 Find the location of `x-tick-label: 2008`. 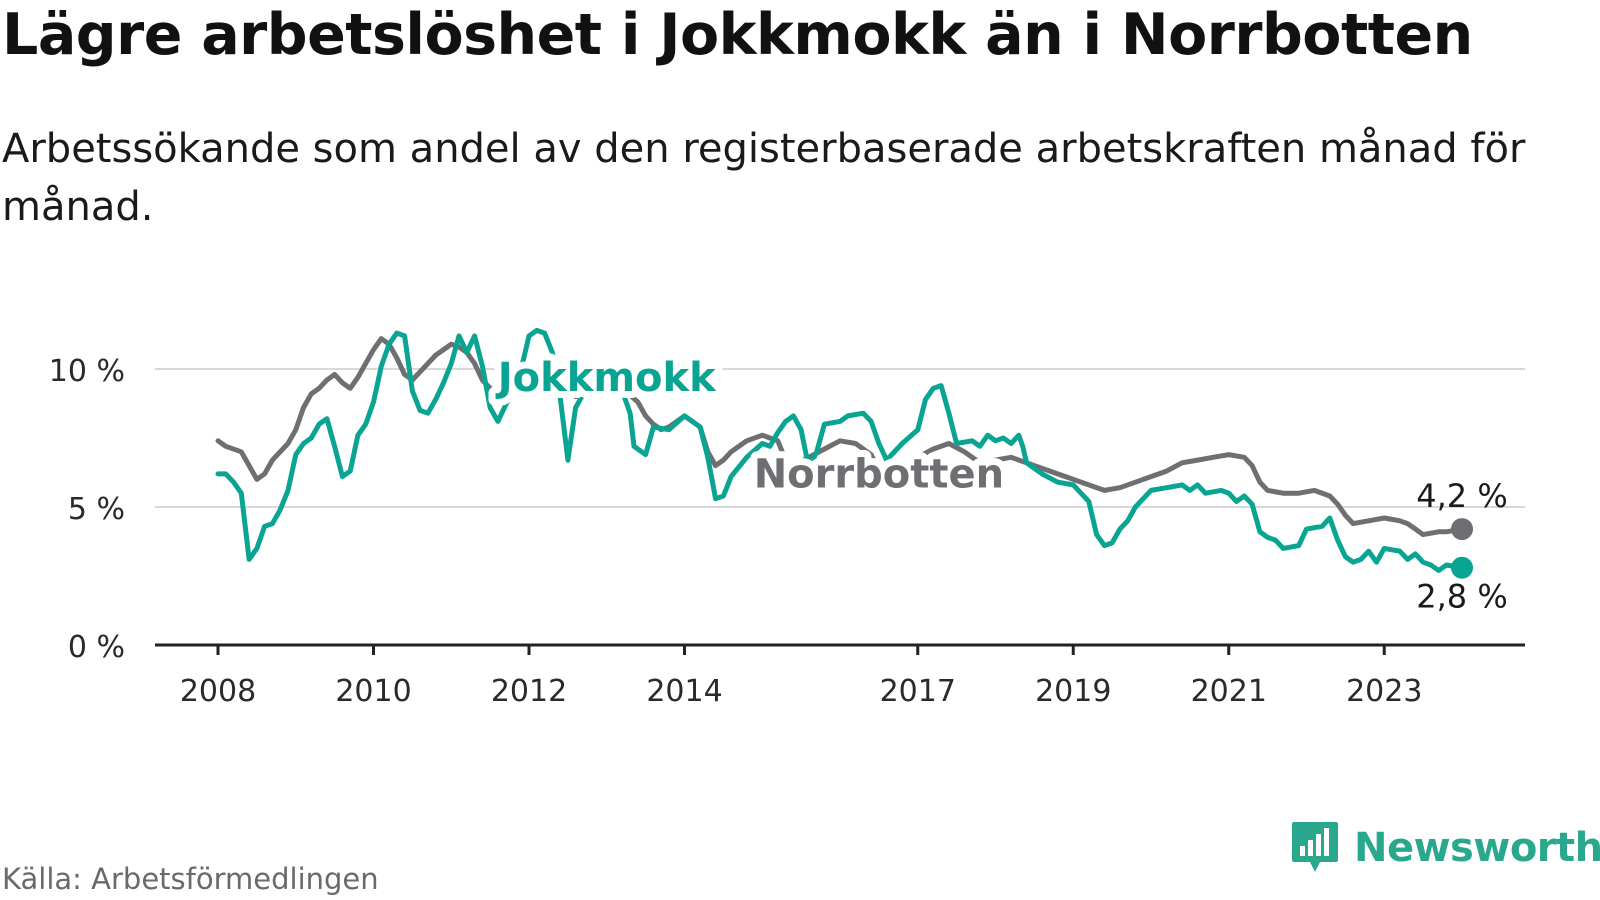

x-tick-label: 2008 is located at coordinates (218, 691).